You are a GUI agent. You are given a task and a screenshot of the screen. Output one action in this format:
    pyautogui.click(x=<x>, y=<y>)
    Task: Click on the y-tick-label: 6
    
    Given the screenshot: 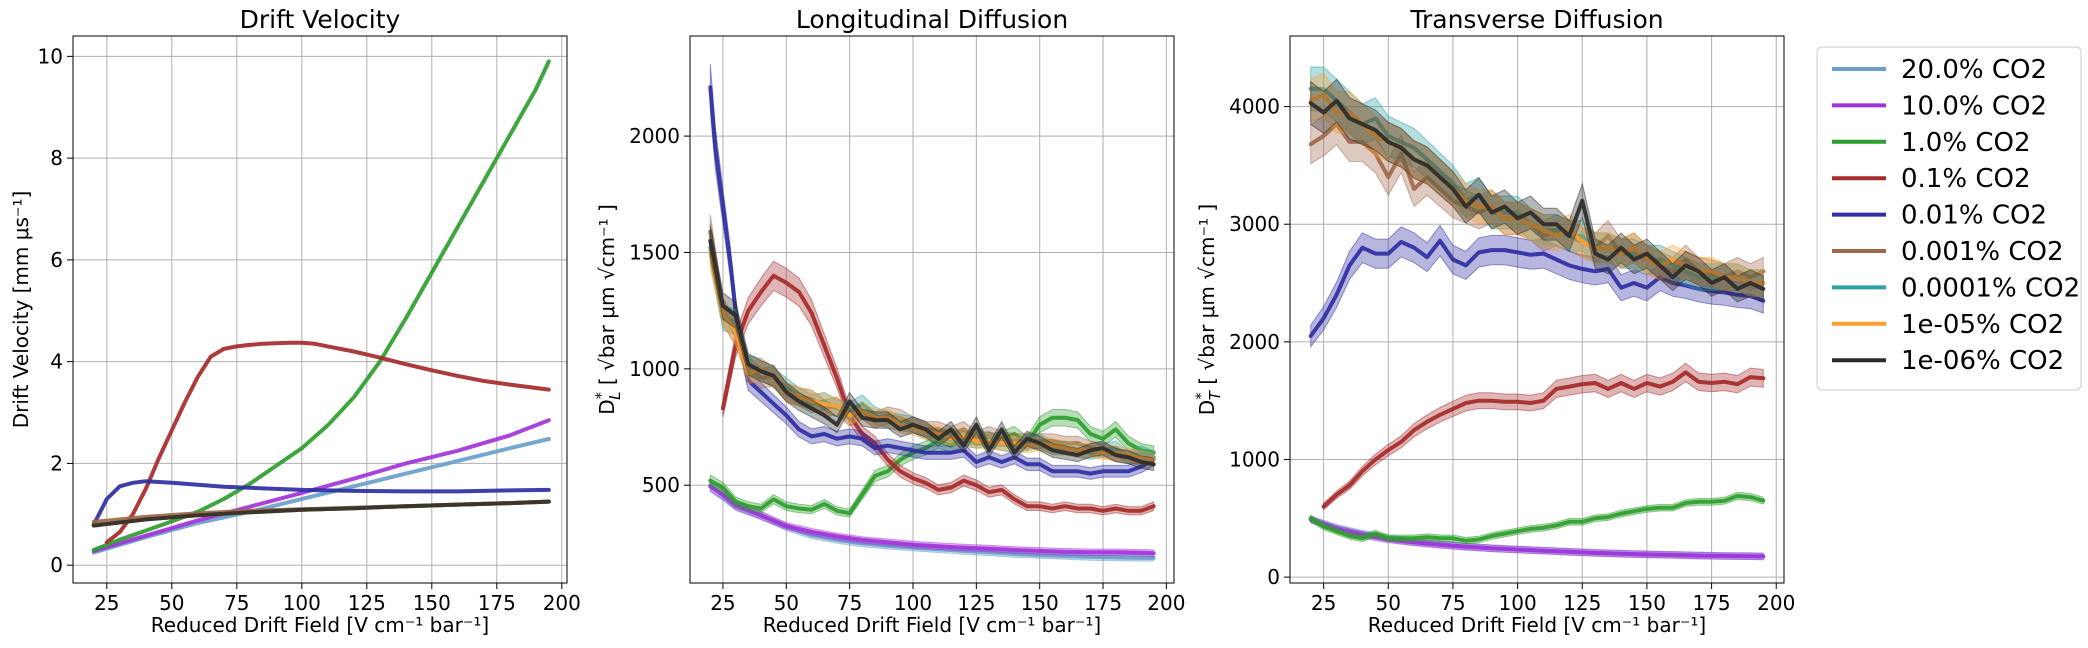 What is the action you would take?
    pyautogui.click(x=56, y=260)
    